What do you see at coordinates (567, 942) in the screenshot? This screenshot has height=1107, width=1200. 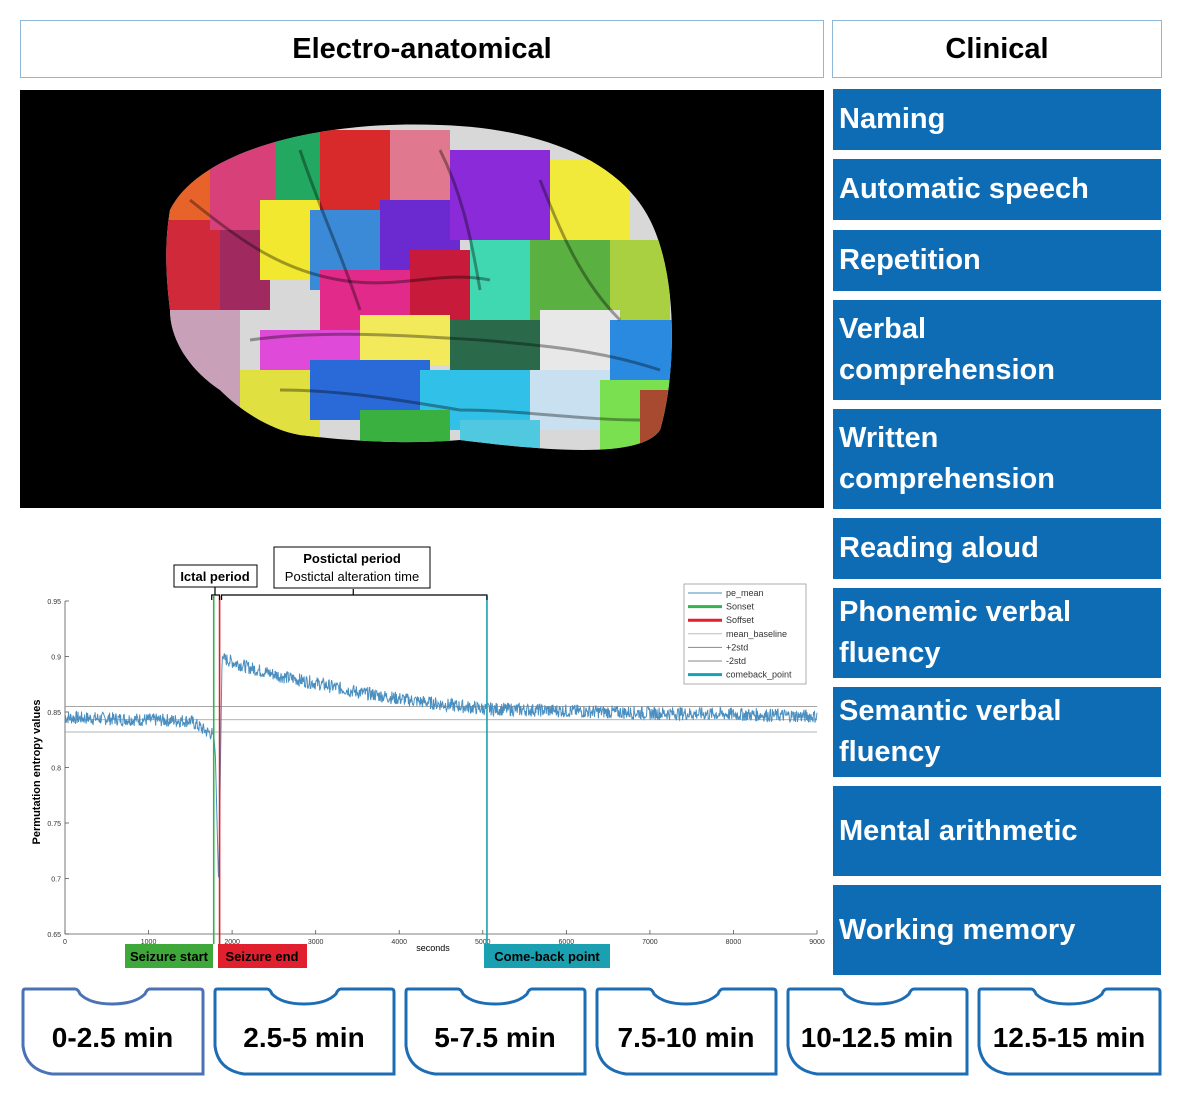 I see `x-tick-label: 6000` at bounding box center [567, 942].